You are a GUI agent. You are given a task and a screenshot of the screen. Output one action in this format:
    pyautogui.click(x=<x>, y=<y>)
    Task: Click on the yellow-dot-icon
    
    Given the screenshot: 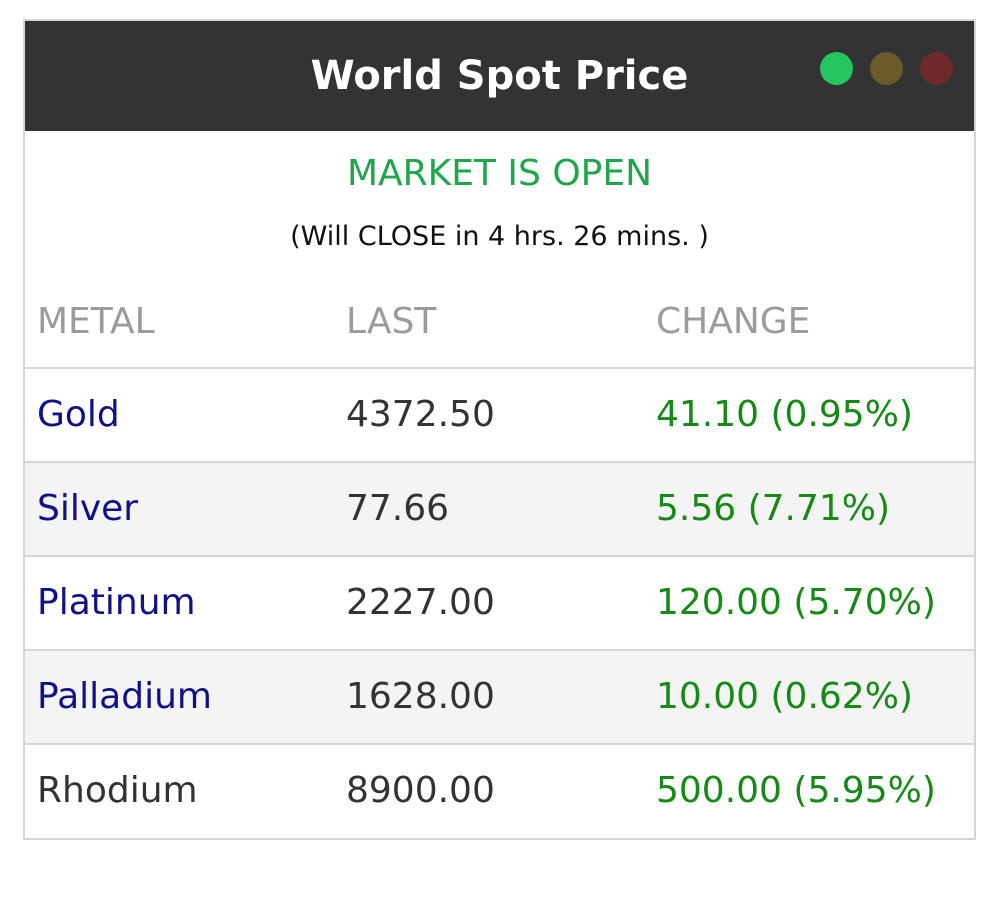 What is the action you would take?
    pyautogui.click(x=886, y=68)
    